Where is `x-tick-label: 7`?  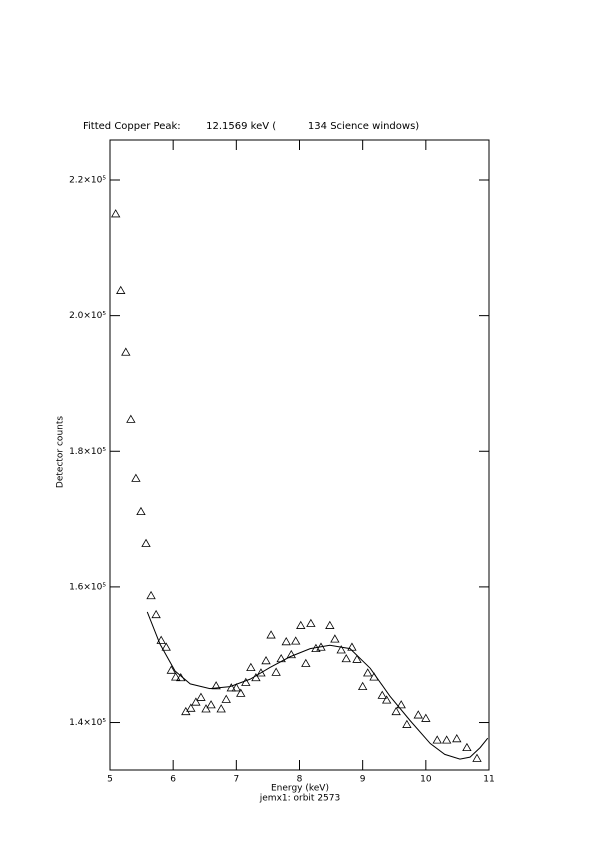
x-tick-label: 7 is located at coordinates (236, 780).